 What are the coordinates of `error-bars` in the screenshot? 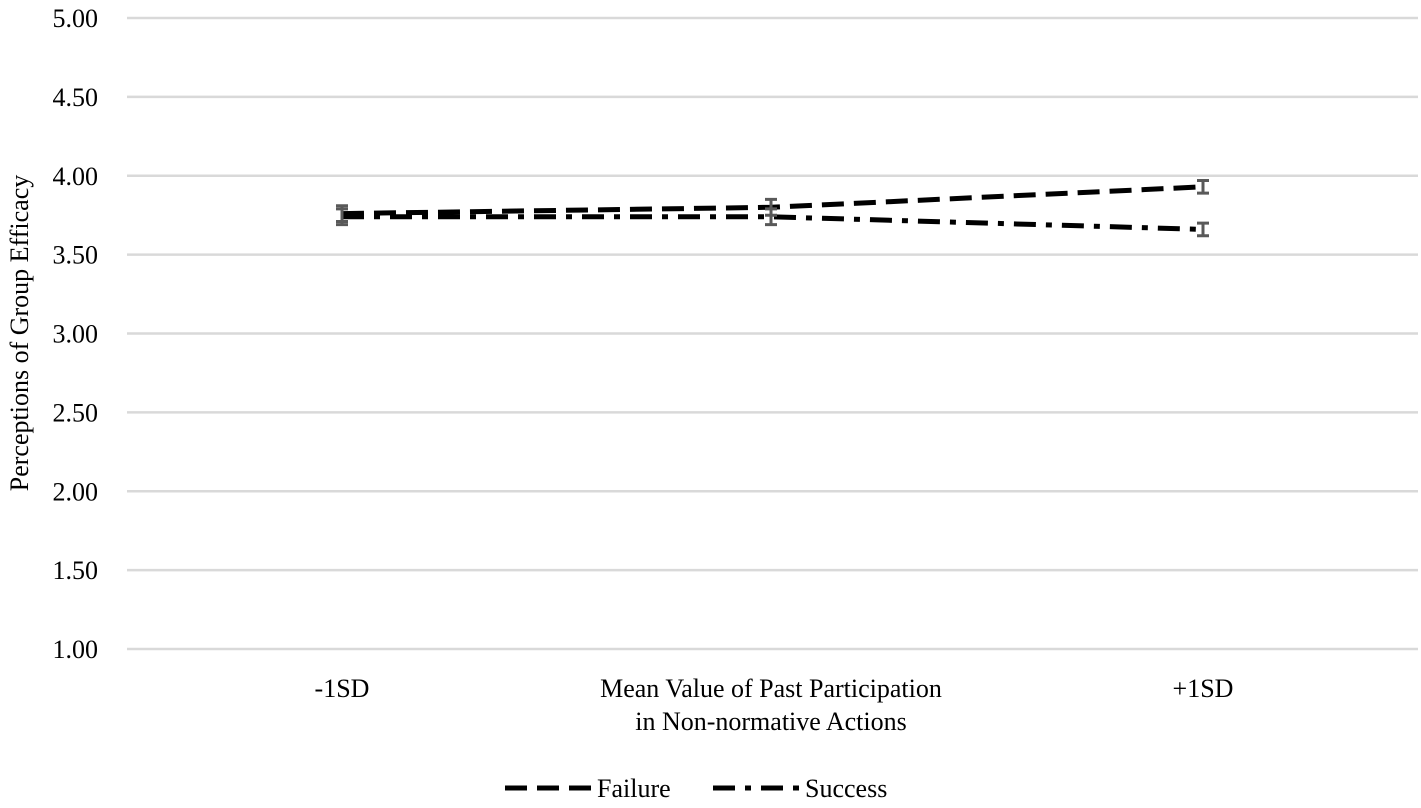 It's located at (772, 208).